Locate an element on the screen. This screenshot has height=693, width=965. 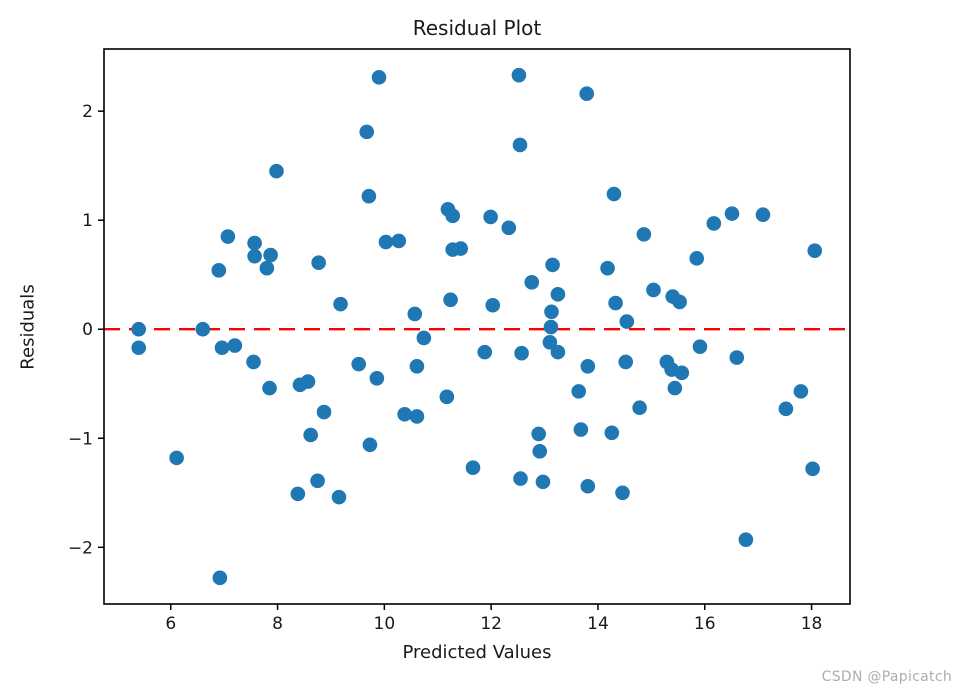
chart-title: Residual Plot is located at coordinates (477, 28).